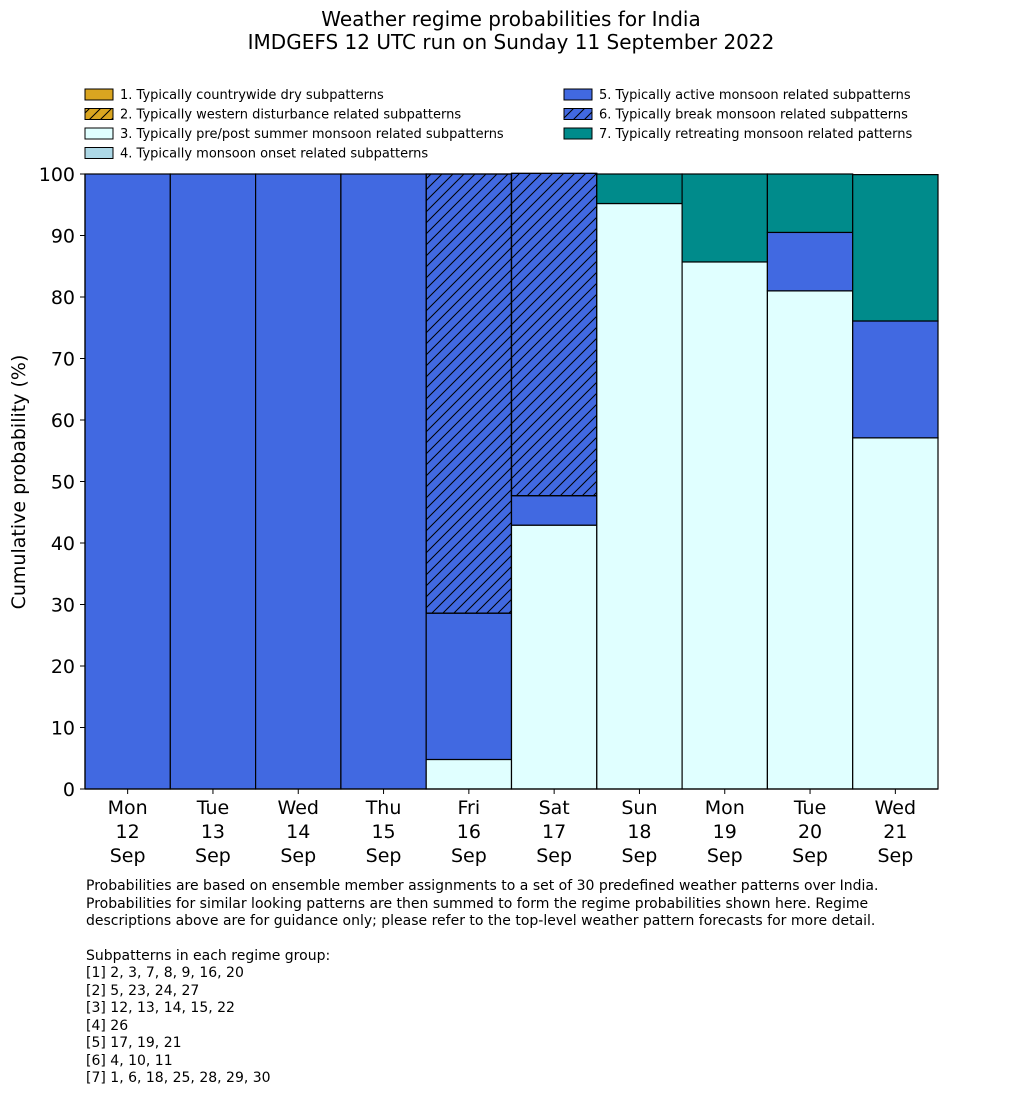 Image resolution: width=1033 pixels, height=1114 pixels. What do you see at coordinates (725, 832) in the screenshot?
I see `x-tick-label: Mon 19 Sep` at bounding box center [725, 832].